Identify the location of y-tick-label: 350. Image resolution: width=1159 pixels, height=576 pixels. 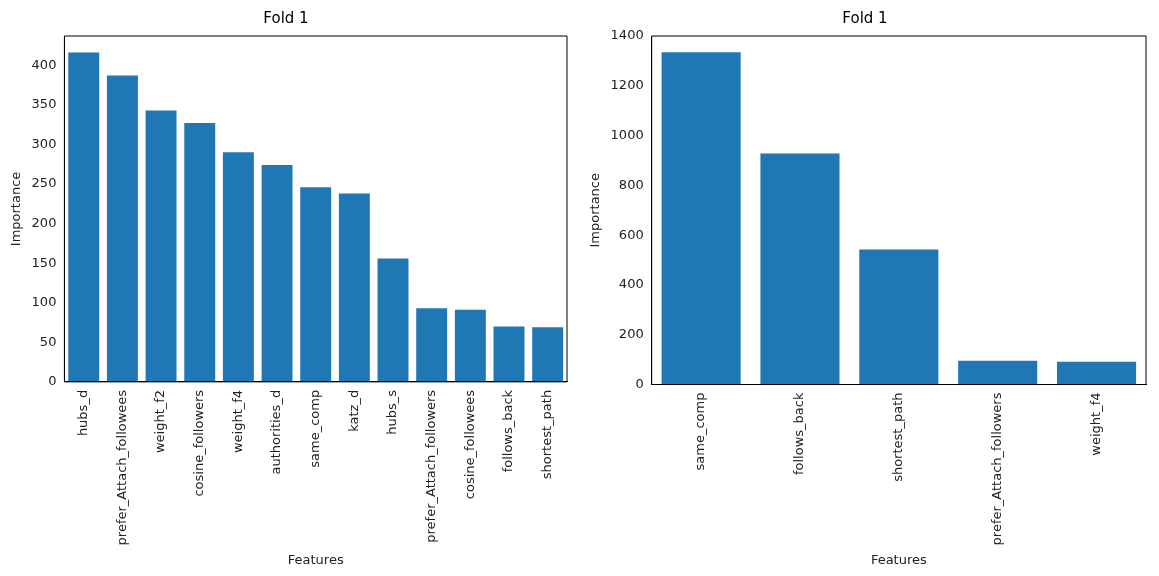
(44, 104).